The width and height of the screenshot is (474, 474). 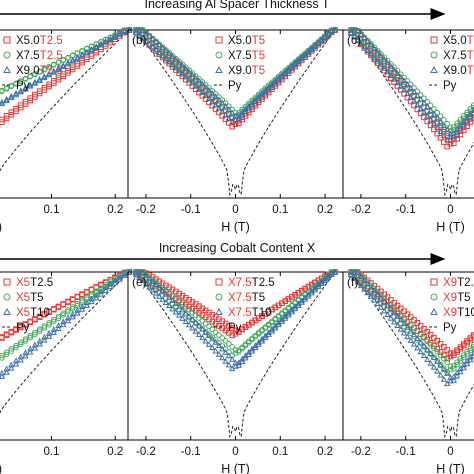 I want to click on series-blue, so click(x=235, y=75).